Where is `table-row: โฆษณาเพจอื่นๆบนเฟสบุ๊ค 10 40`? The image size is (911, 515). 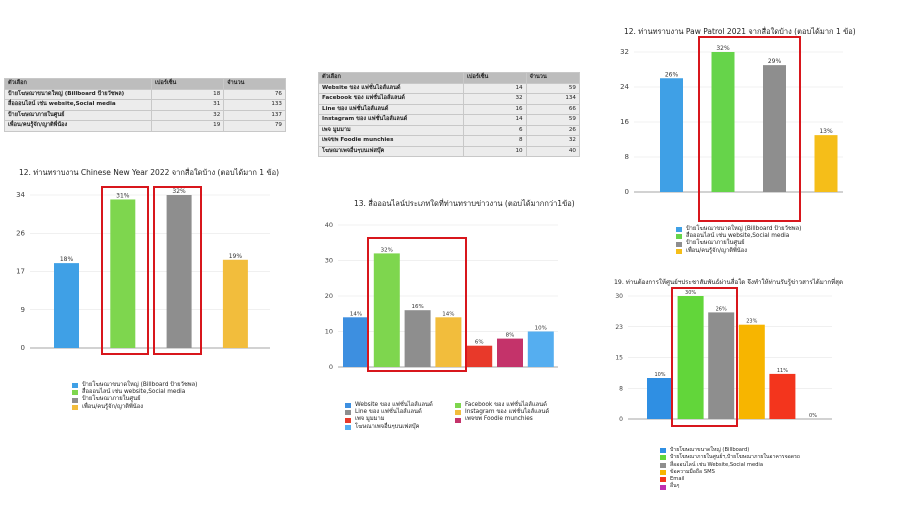 table-row: โฆษณาเพจอื่นๆบนเฟสบุ๊ค 10 40 is located at coordinates (449, 151).